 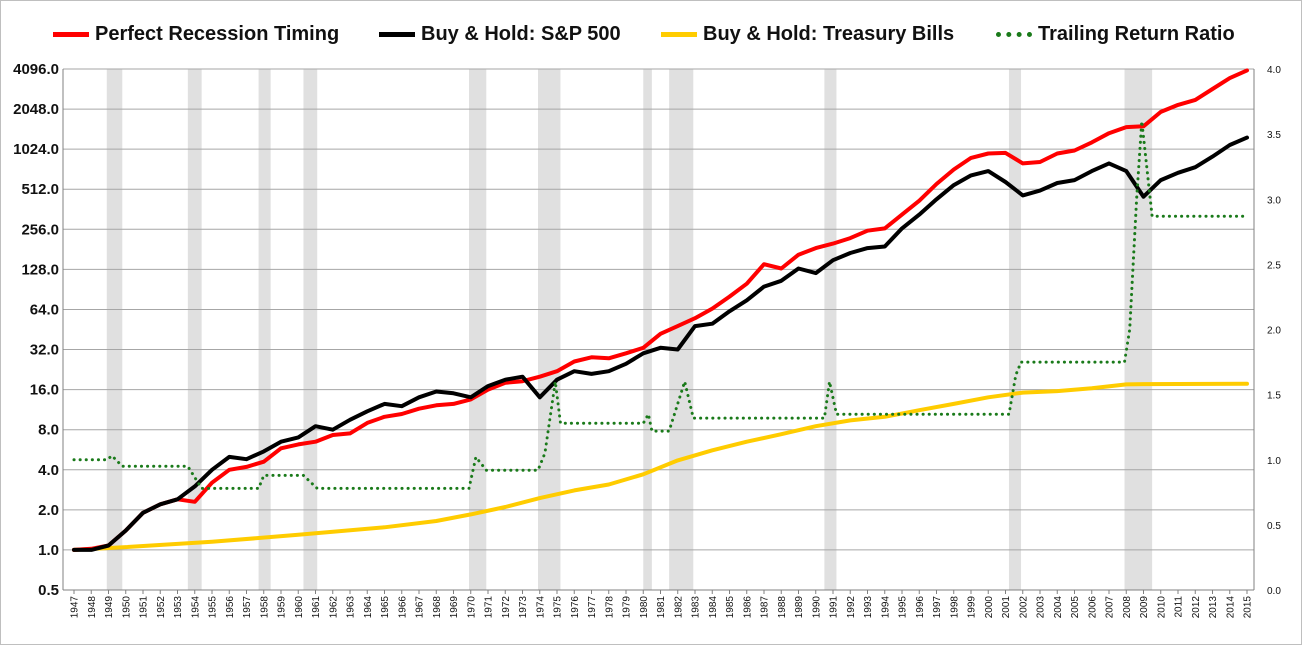 I want to click on x-tick-label: 1991, so click(x=834, y=607).